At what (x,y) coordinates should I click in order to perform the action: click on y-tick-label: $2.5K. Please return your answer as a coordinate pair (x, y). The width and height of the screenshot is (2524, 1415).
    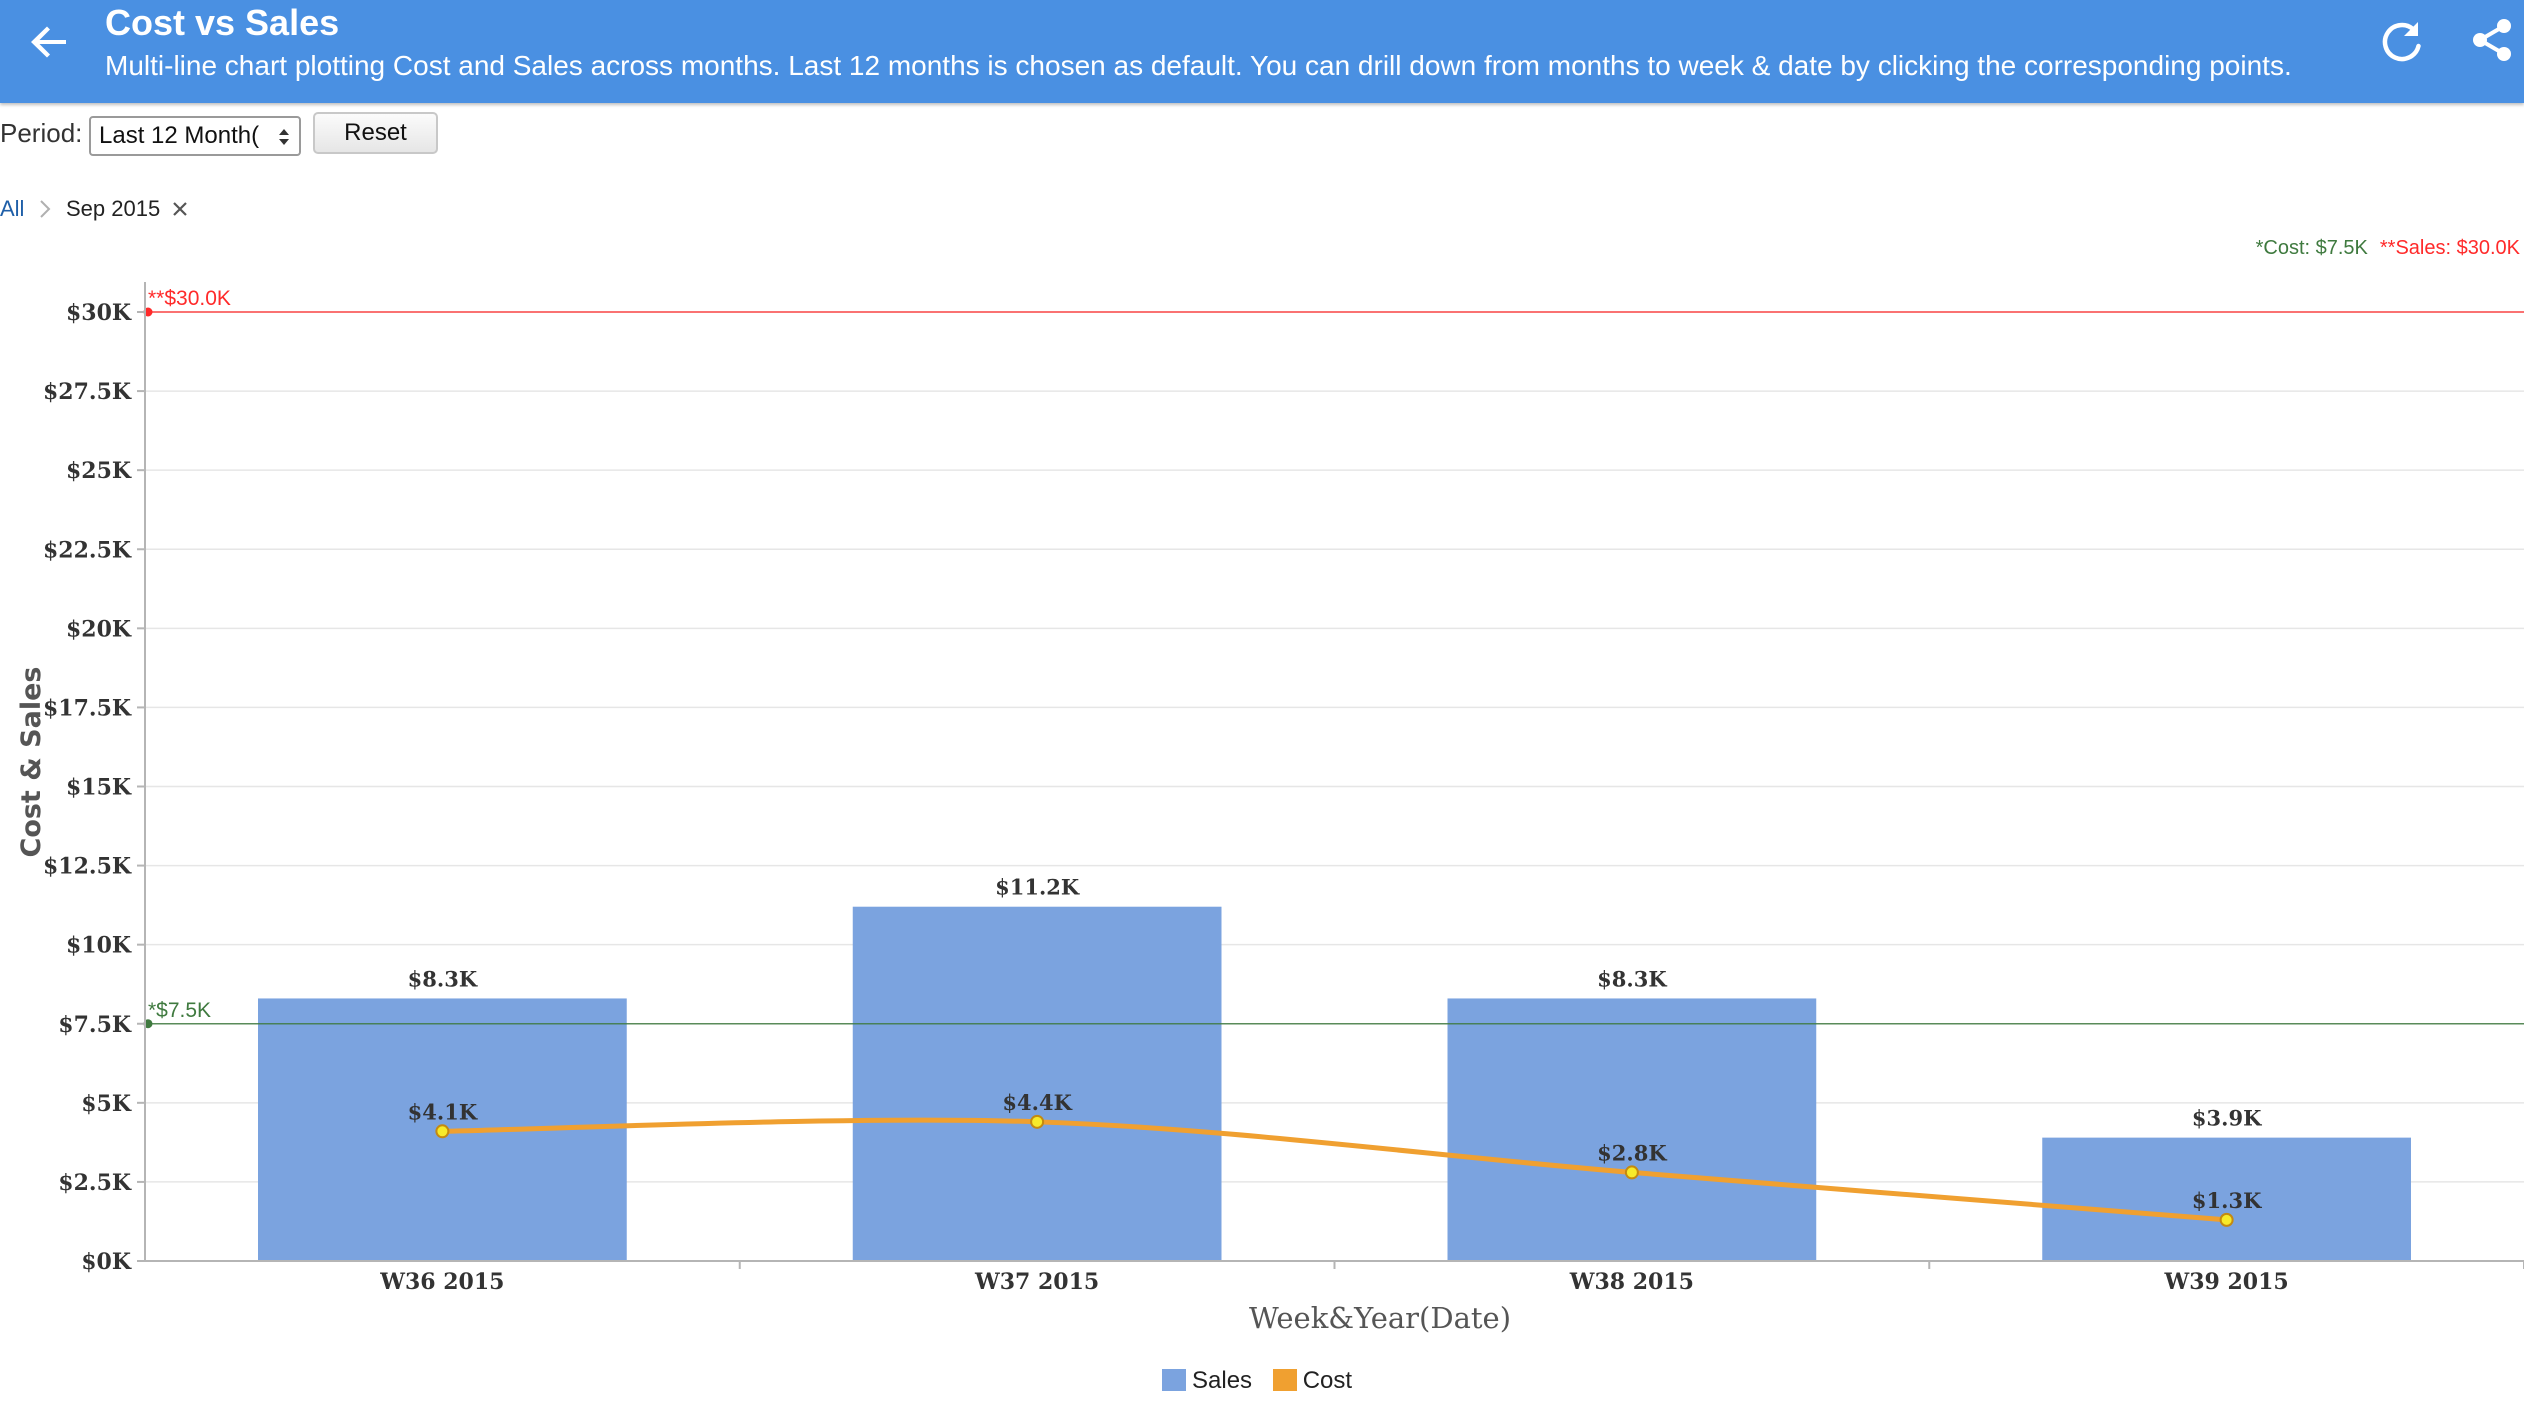
    Looking at the image, I should click on (95, 1183).